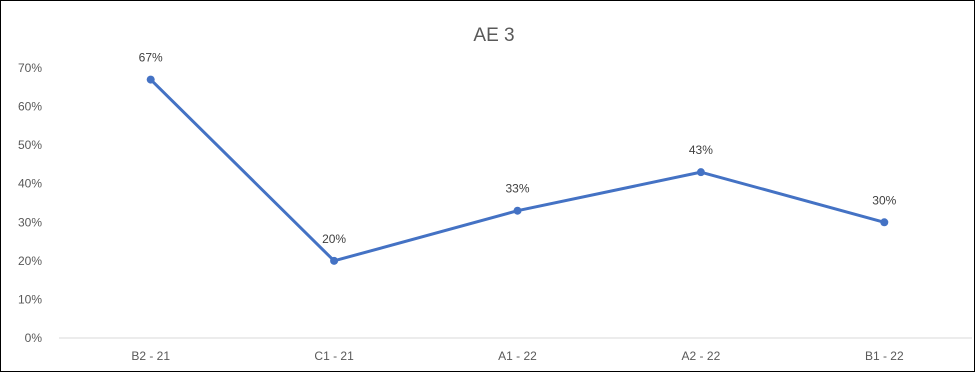 Image resolution: width=975 pixels, height=373 pixels. What do you see at coordinates (30, 261) in the screenshot?
I see `y-tick-label: 20%` at bounding box center [30, 261].